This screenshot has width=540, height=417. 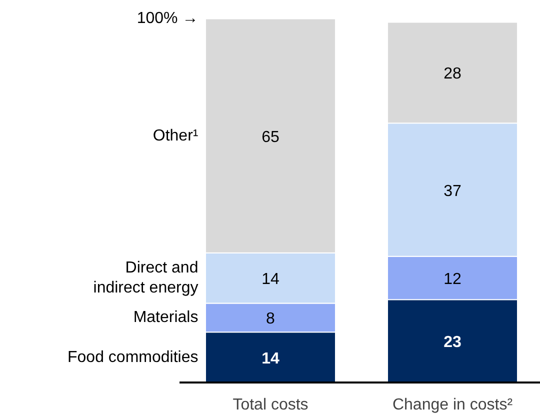 I want to click on data-label: 23, so click(x=453, y=343).